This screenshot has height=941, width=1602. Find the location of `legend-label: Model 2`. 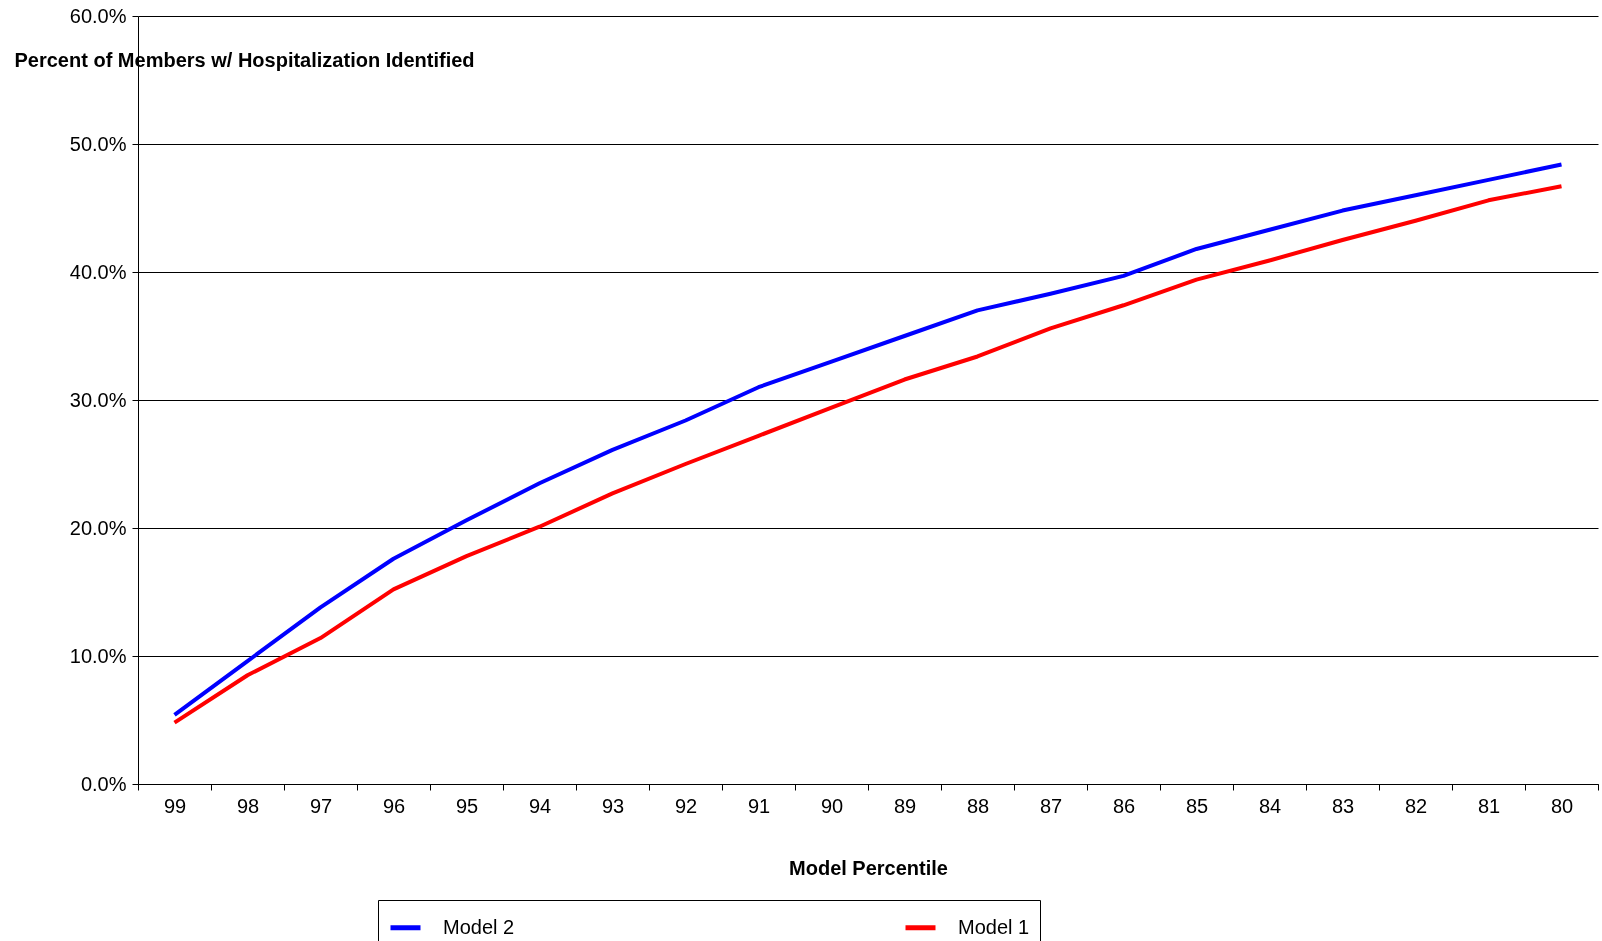

legend-label: Model 2 is located at coordinates (479, 926).